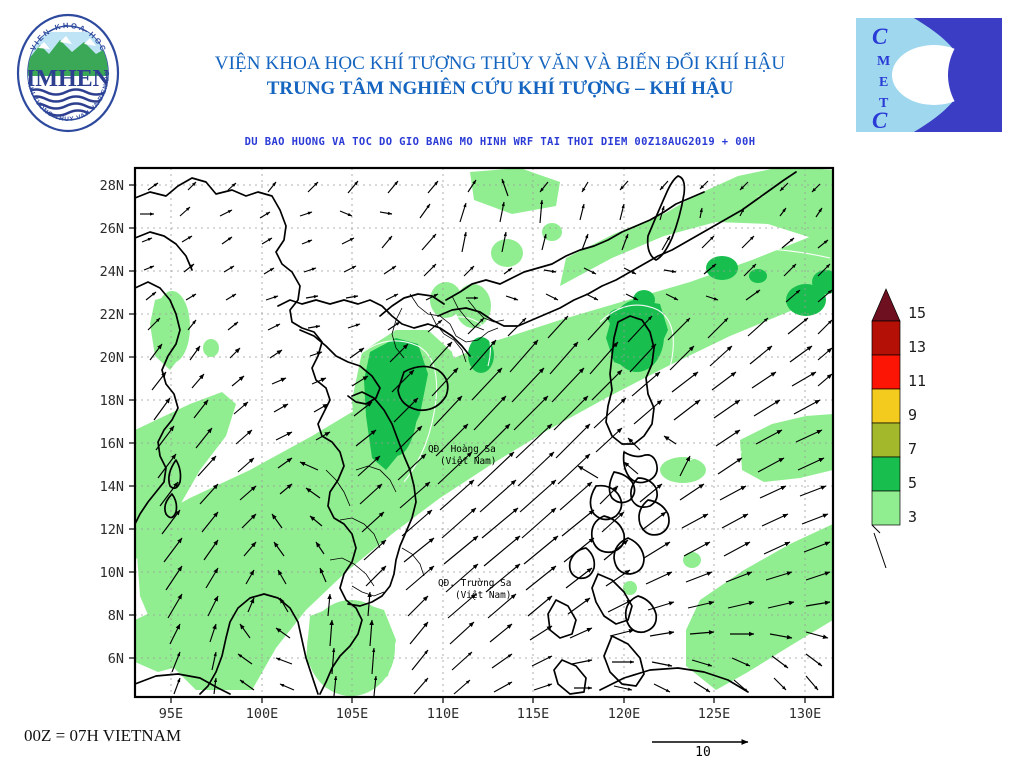 The height and width of the screenshot is (773, 1024). I want to click on y-tick-label: 6N, so click(116, 659).